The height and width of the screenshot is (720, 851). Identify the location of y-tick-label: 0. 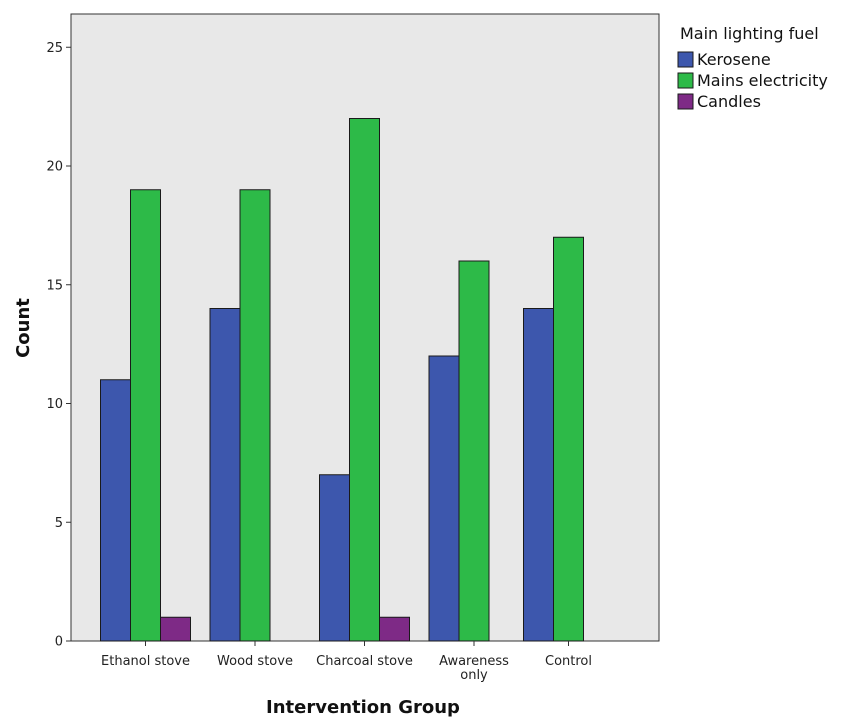
(59, 642).